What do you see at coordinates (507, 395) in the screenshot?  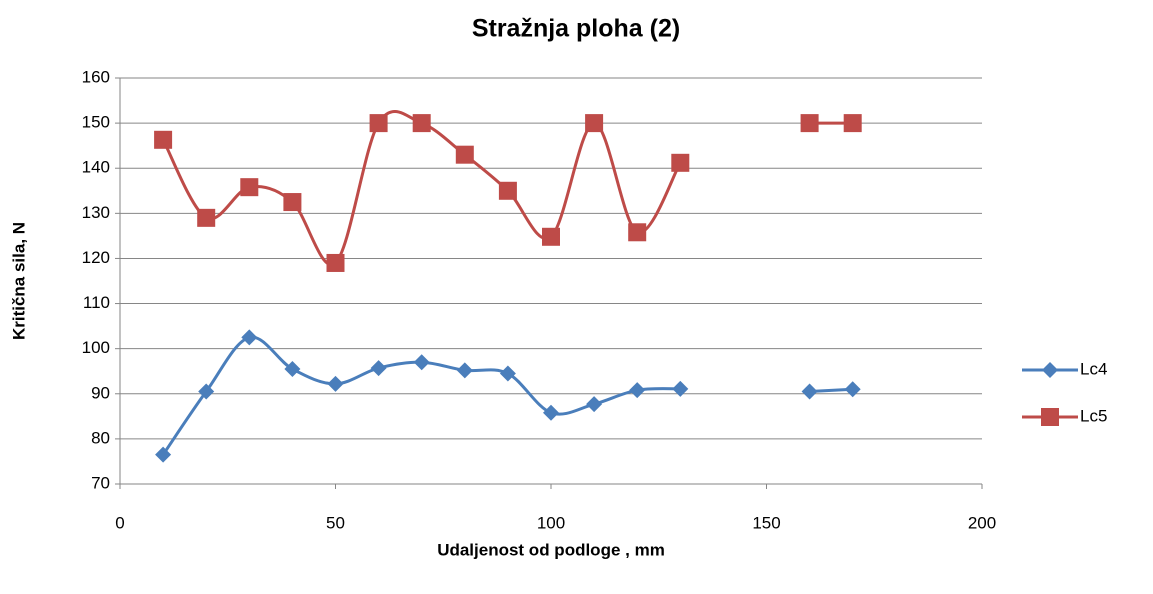 I see `series-line` at bounding box center [507, 395].